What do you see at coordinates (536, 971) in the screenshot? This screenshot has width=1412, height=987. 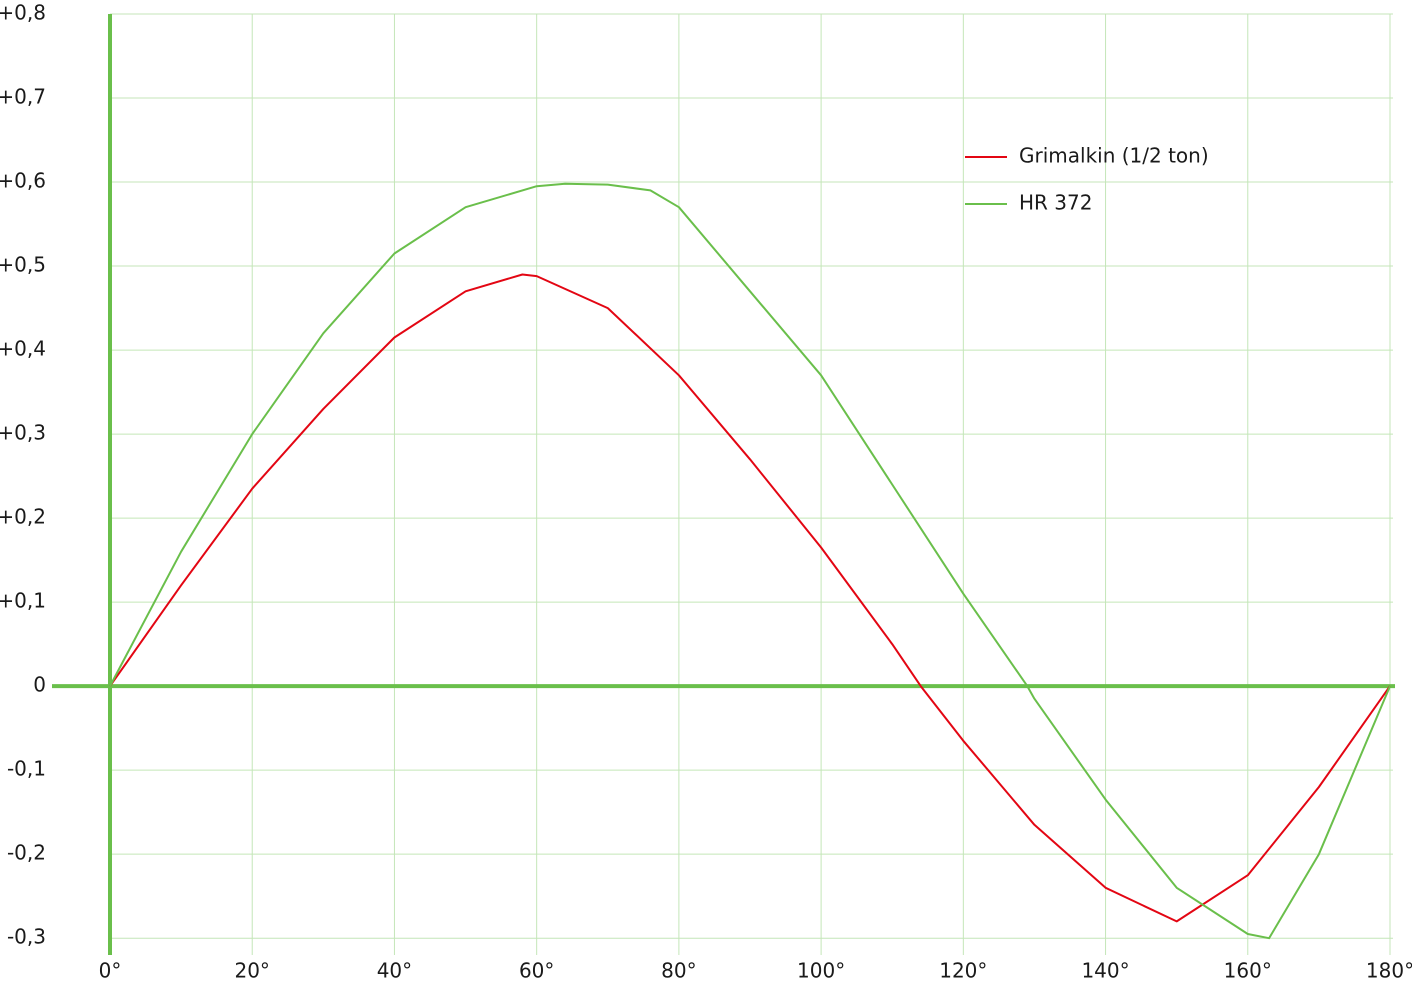 I see `x-tick-label: 60°` at bounding box center [536, 971].